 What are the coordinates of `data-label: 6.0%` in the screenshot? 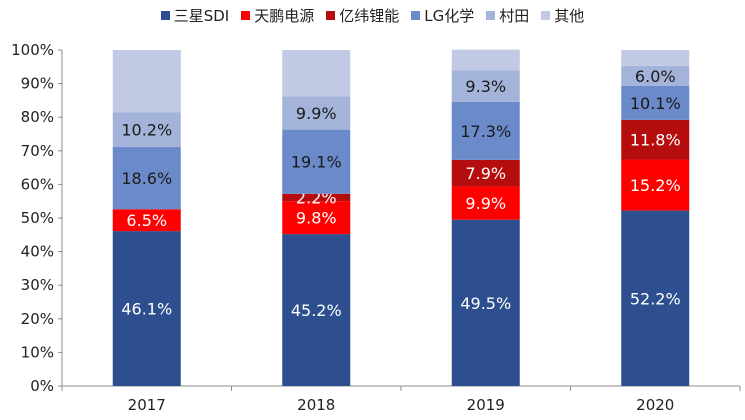 It's located at (655, 76).